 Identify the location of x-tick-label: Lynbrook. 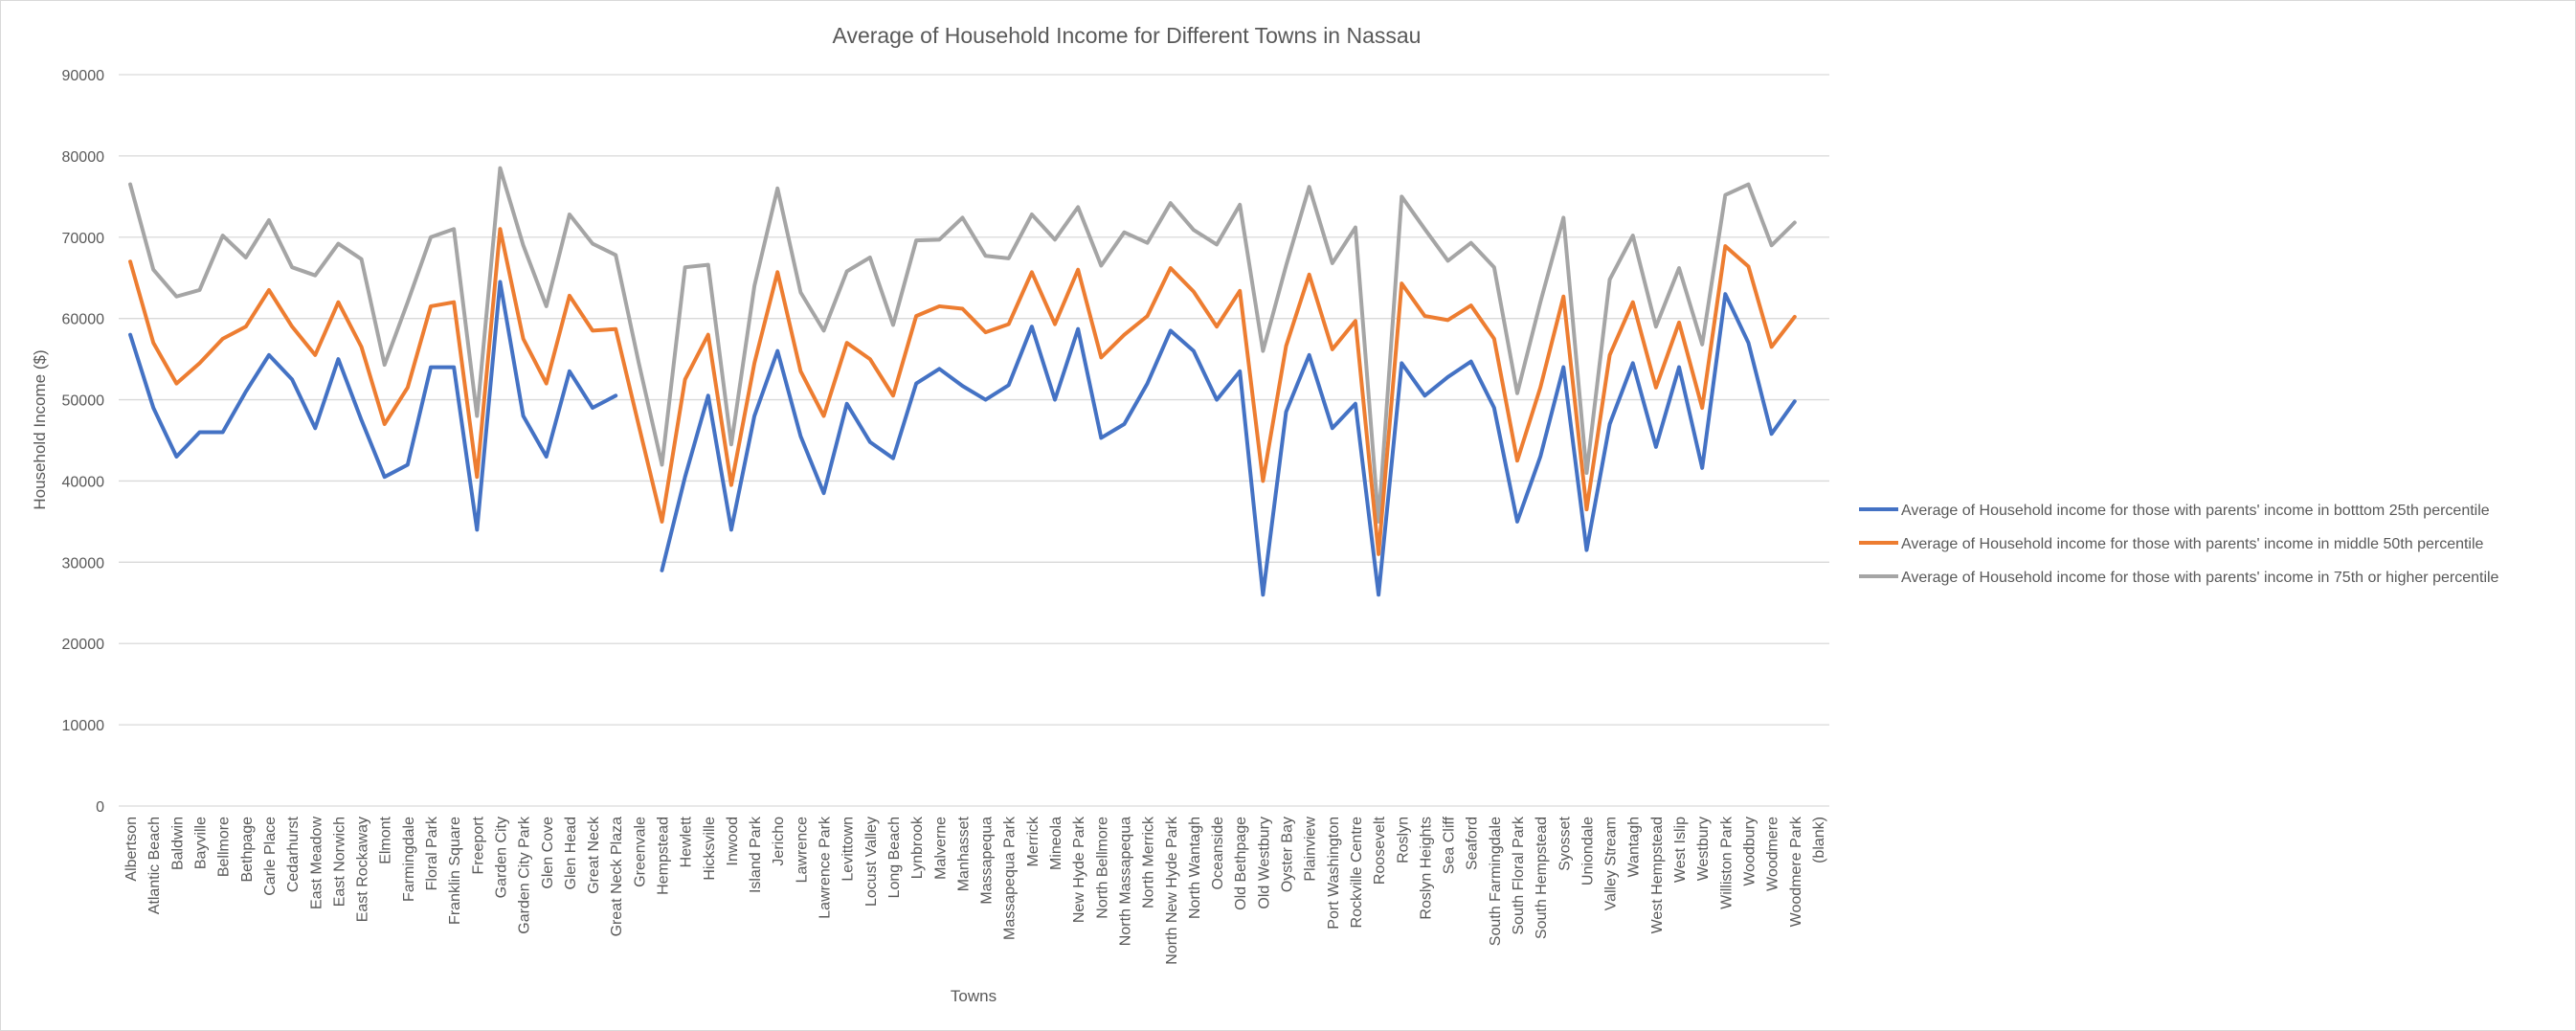
(917, 847).